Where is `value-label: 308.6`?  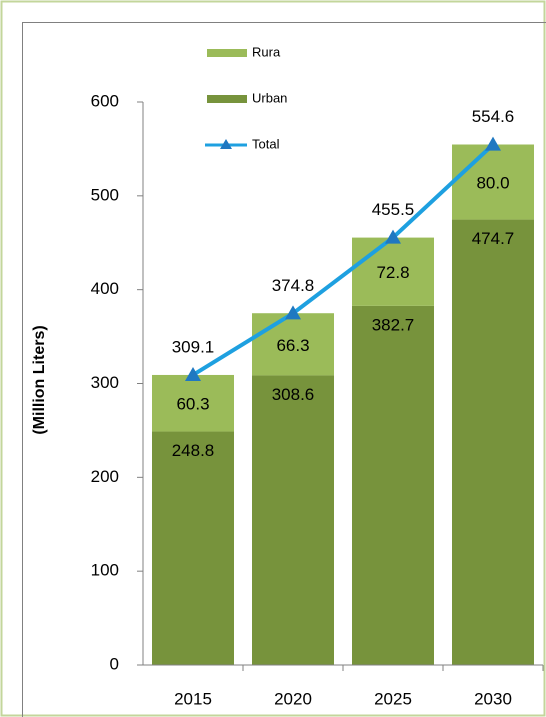
value-label: 308.6 is located at coordinates (293, 394).